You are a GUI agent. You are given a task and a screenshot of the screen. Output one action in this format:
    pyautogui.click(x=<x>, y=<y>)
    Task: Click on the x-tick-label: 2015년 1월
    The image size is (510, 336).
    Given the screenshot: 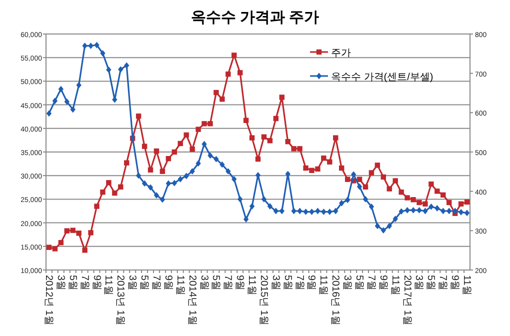 What is the action you would take?
    pyautogui.click(x=263, y=300)
    